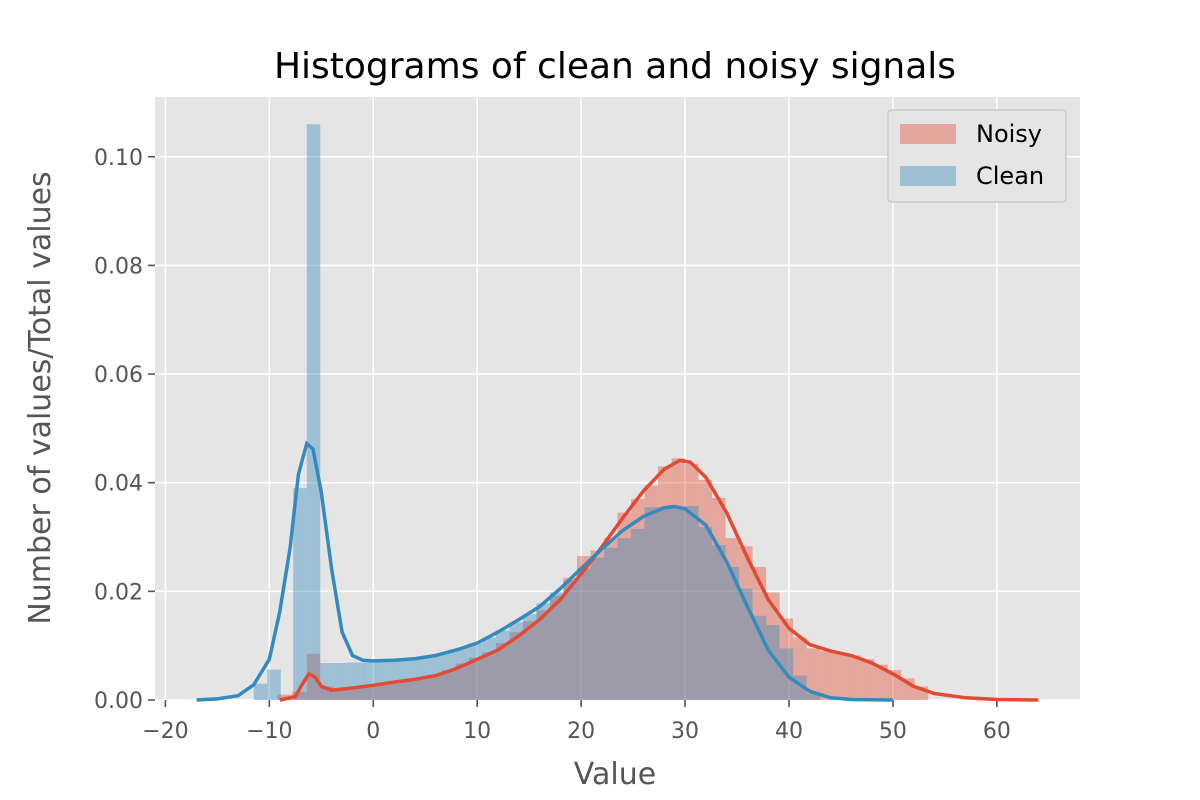 This screenshot has height=800, width=1200. Describe the element at coordinates (477, 731) in the screenshot. I see `x-tick-label: 10` at that location.